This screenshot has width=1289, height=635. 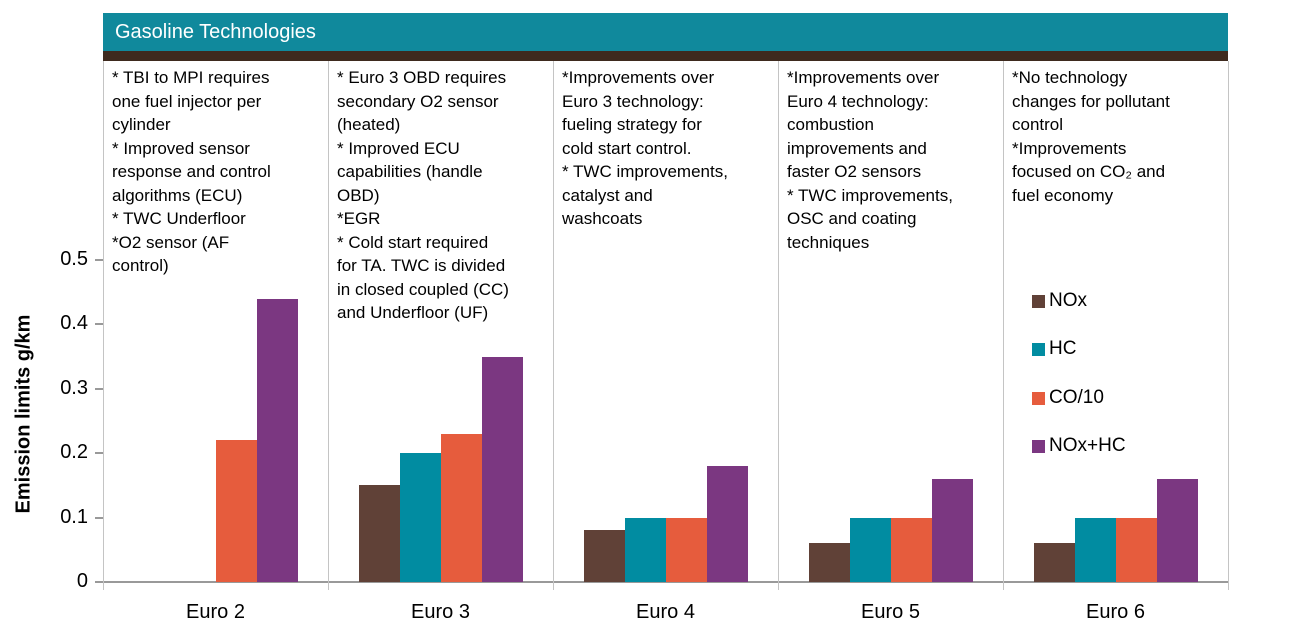 I want to click on bar-euro-6-co10, so click(x=1136, y=549).